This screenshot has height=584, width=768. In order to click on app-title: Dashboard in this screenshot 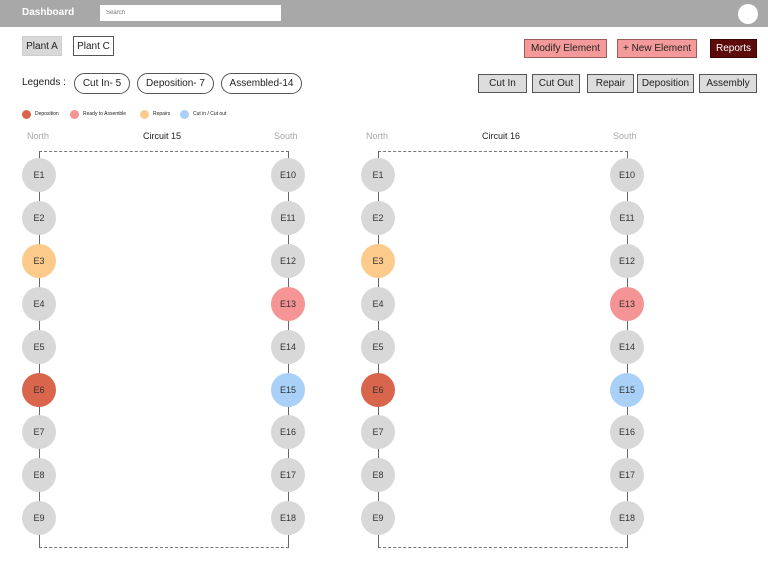, I will do `click(48, 12)`.